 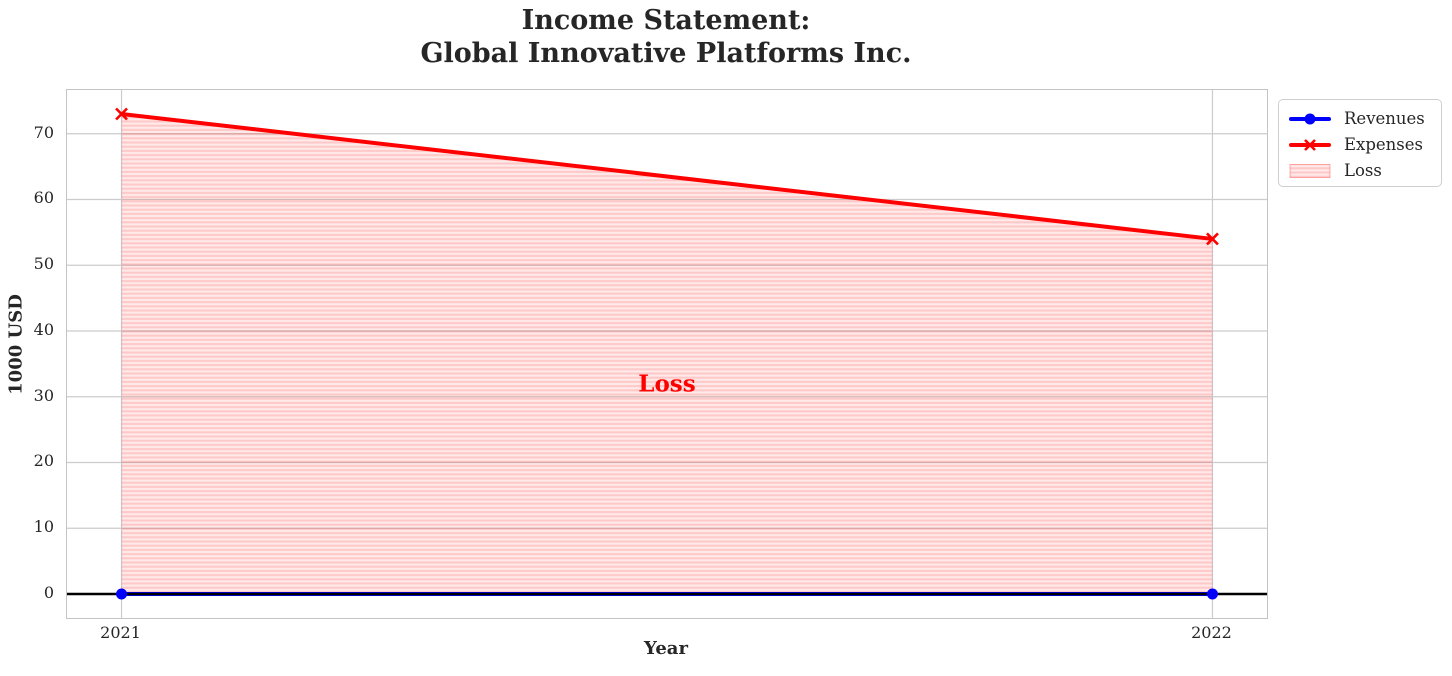 What do you see at coordinates (666, 648) in the screenshot?
I see `x-axis-label: Year` at bounding box center [666, 648].